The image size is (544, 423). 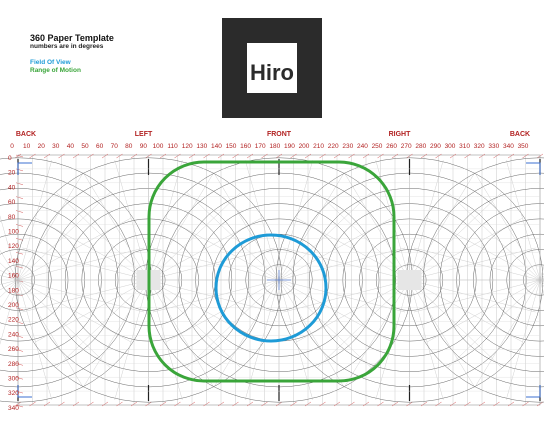 I want to click on top-tick-label: 240, so click(x=362, y=146).